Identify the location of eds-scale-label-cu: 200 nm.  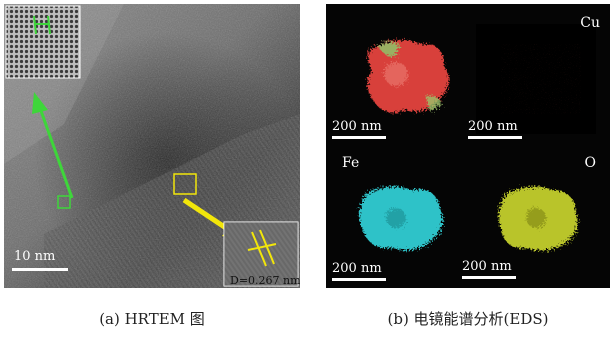
(493, 126).